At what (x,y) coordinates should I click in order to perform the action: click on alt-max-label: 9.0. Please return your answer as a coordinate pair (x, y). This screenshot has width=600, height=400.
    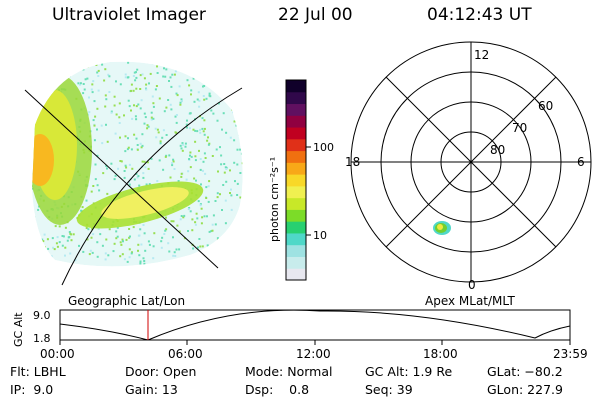
    Looking at the image, I should click on (42, 315).